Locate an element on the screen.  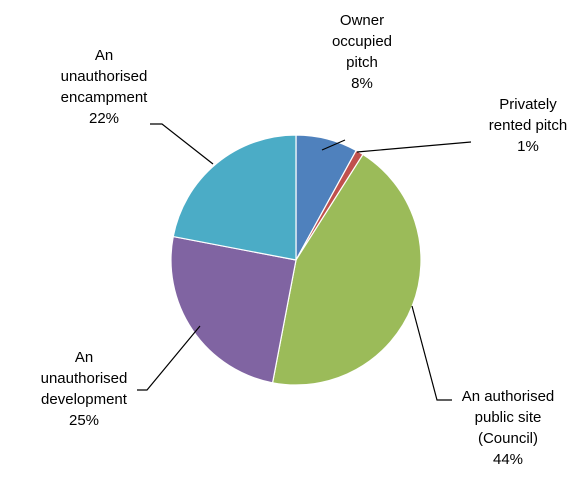
data-label-line: encampment is located at coordinates (105, 97).